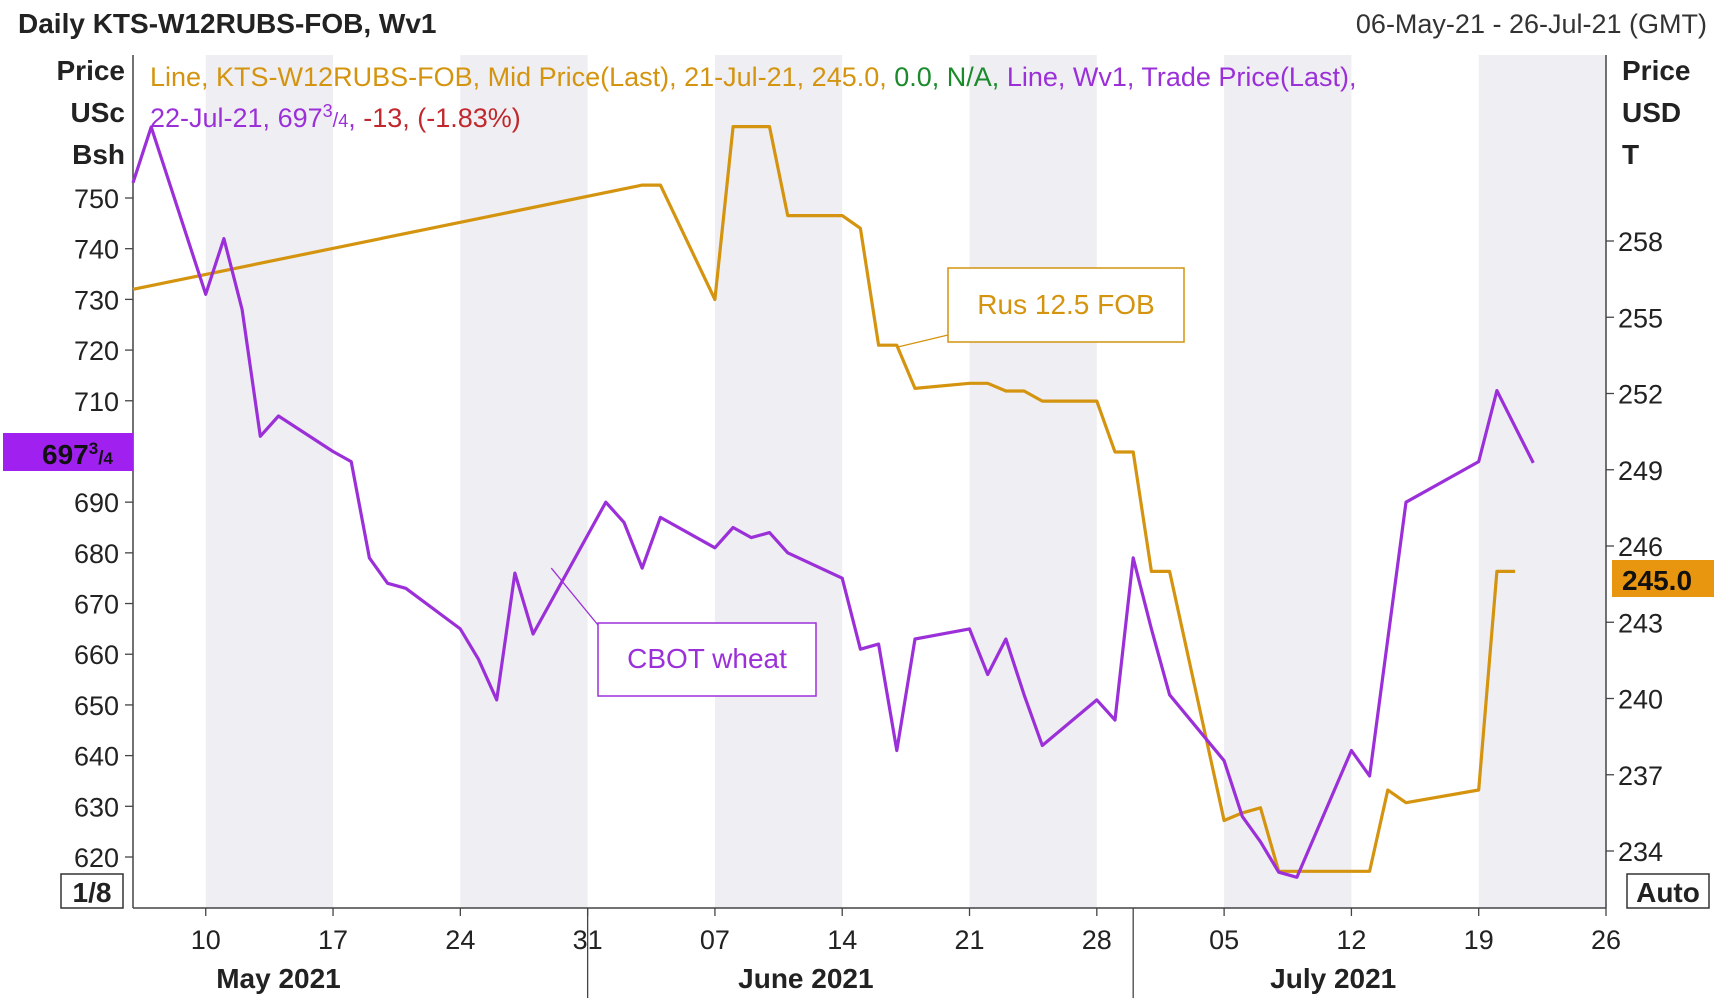 The width and height of the screenshot is (1716, 998). What do you see at coordinates (96, 300) in the screenshot?
I see `left-tick-label: 730` at bounding box center [96, 300].